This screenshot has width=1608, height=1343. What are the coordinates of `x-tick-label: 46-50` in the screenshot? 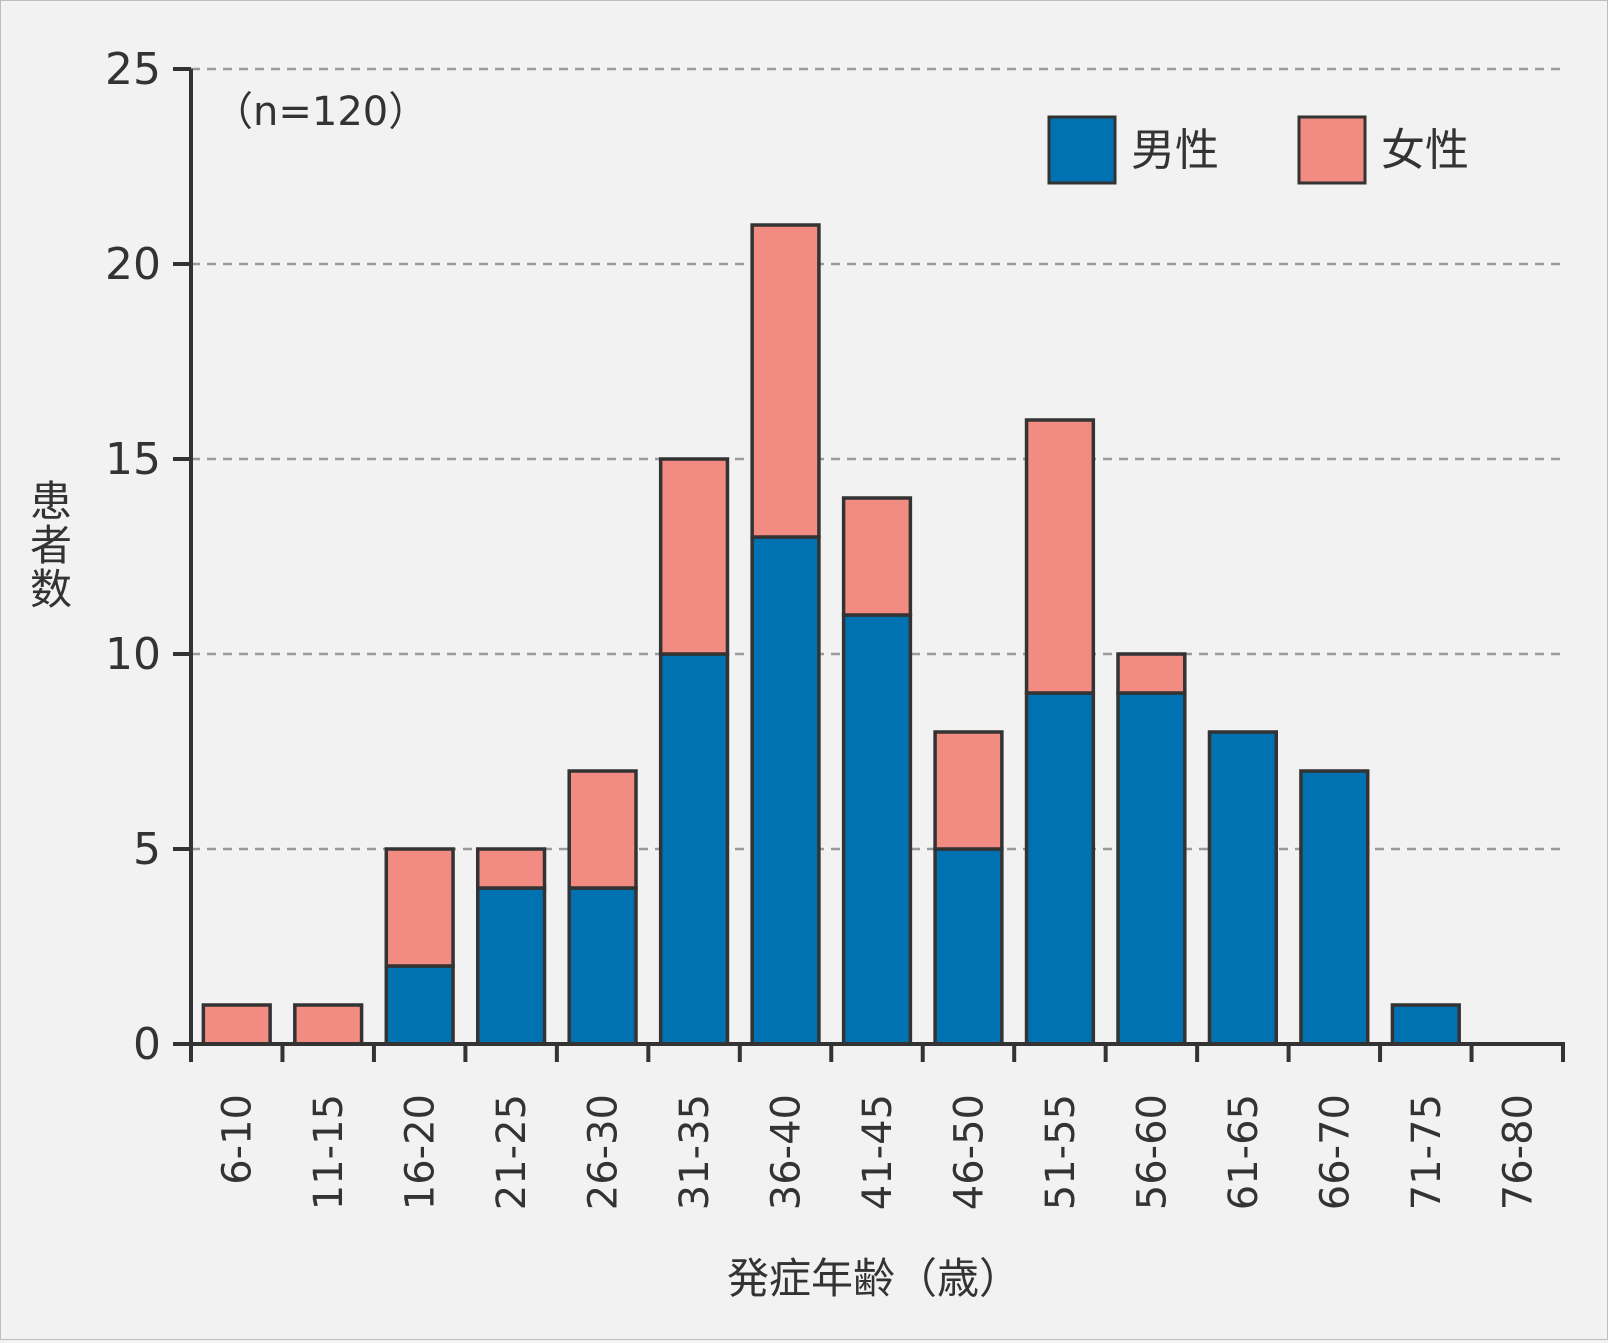 It's located at (969, 1152).